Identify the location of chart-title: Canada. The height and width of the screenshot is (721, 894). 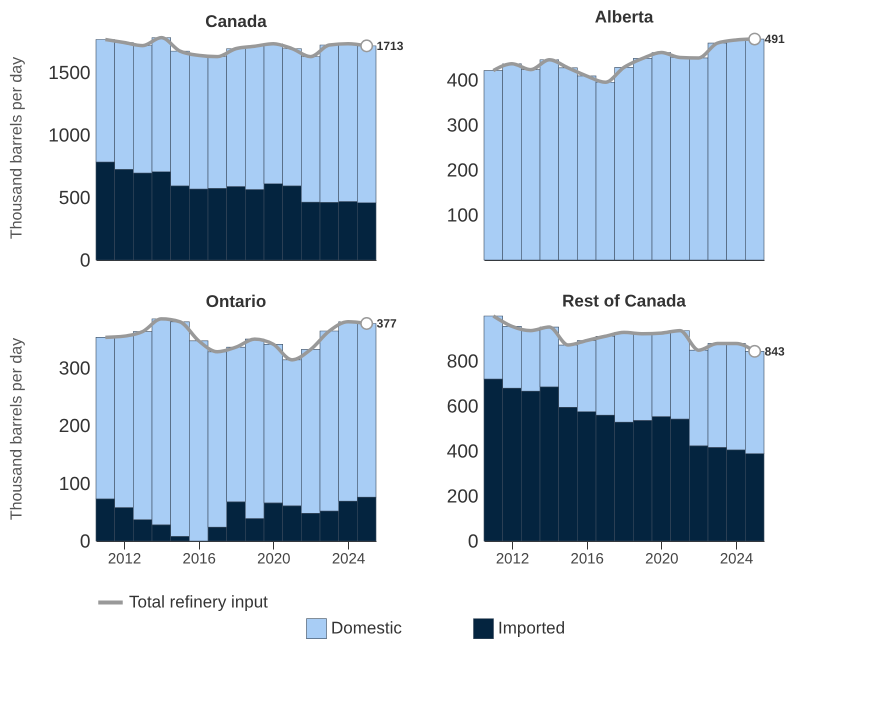
(236, 21).